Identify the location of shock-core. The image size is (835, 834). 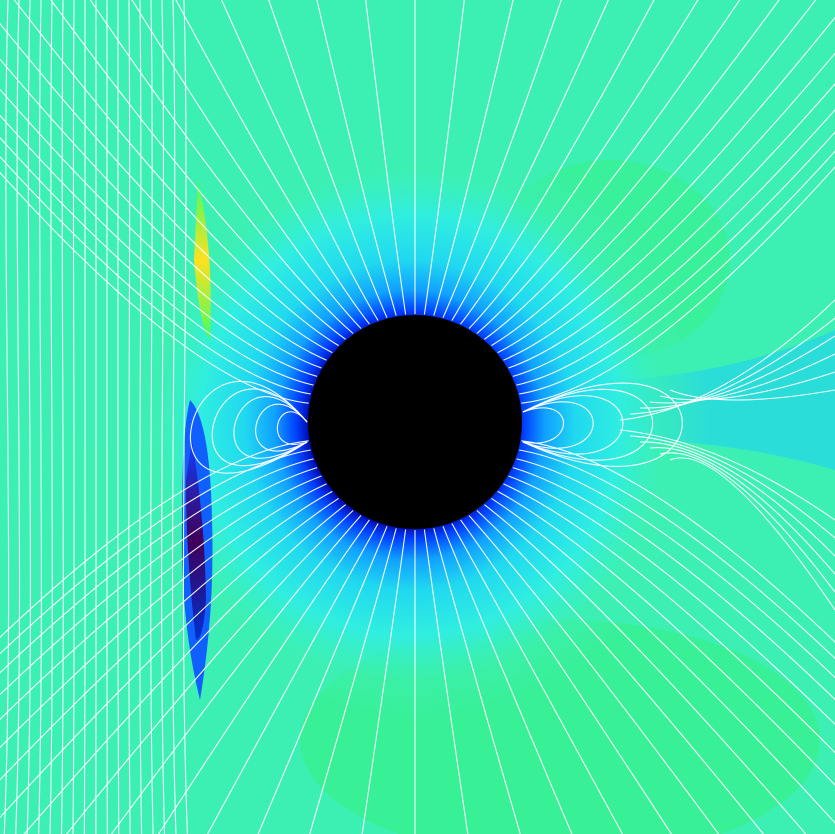
(196, 540).